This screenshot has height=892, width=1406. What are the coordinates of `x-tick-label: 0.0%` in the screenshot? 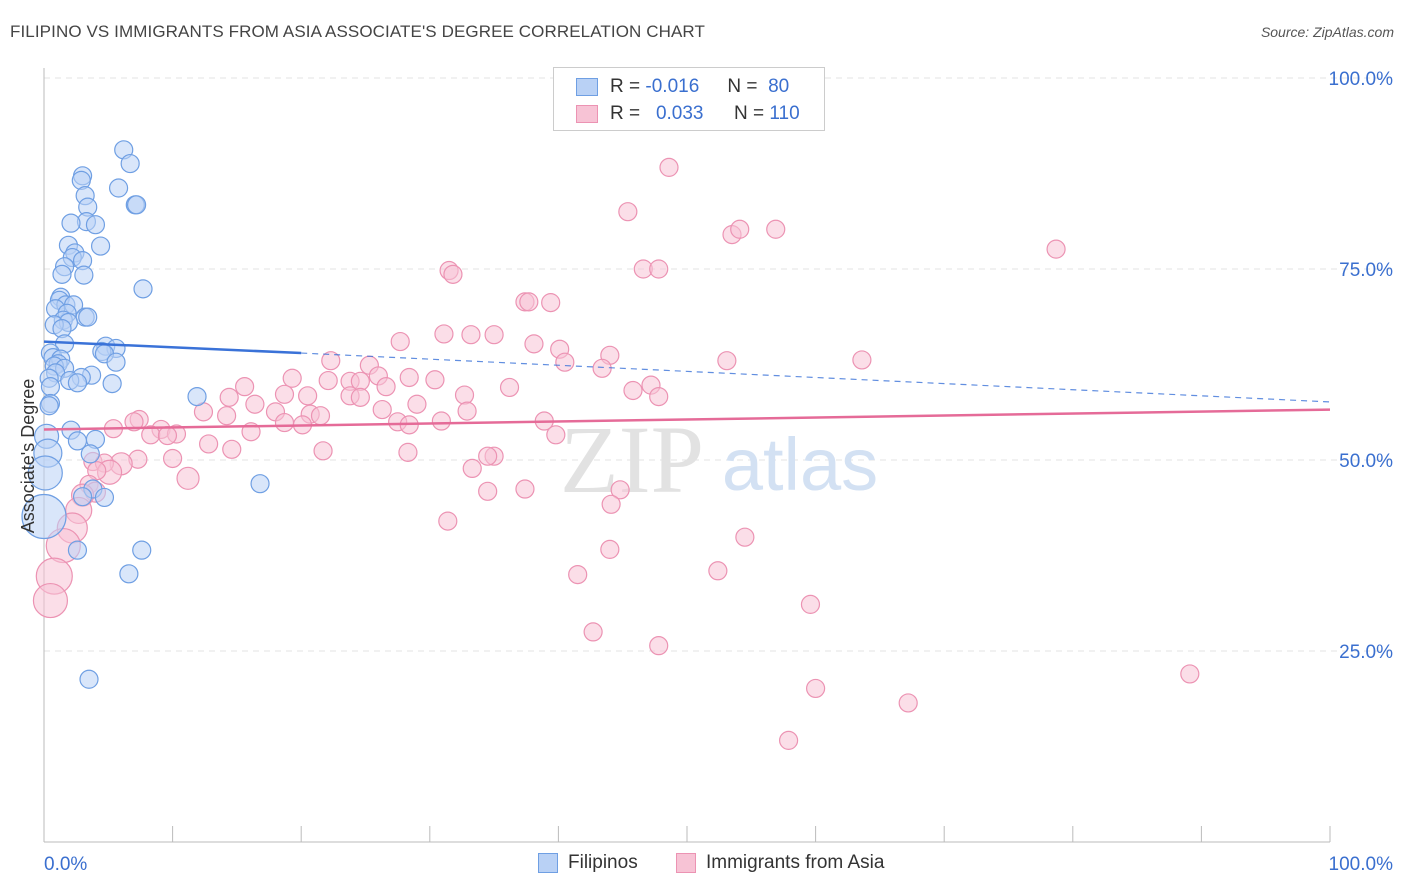 It's located at (65, 864).